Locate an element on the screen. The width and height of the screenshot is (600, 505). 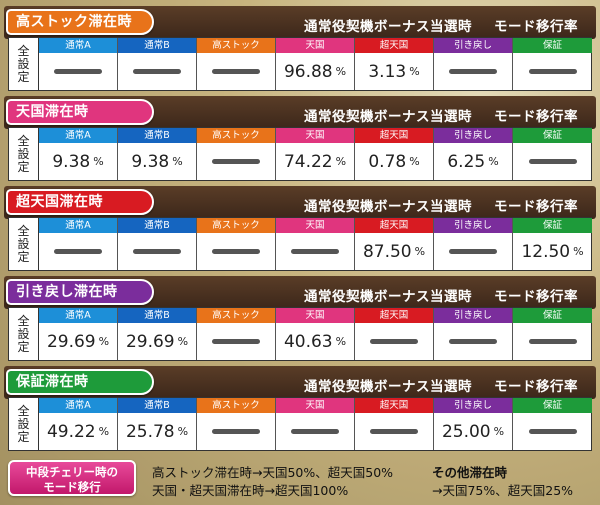
section-header: 保証滞在時 通常役契機ボーナス当選時 モード移行率 is located at coordinates (300, 382).